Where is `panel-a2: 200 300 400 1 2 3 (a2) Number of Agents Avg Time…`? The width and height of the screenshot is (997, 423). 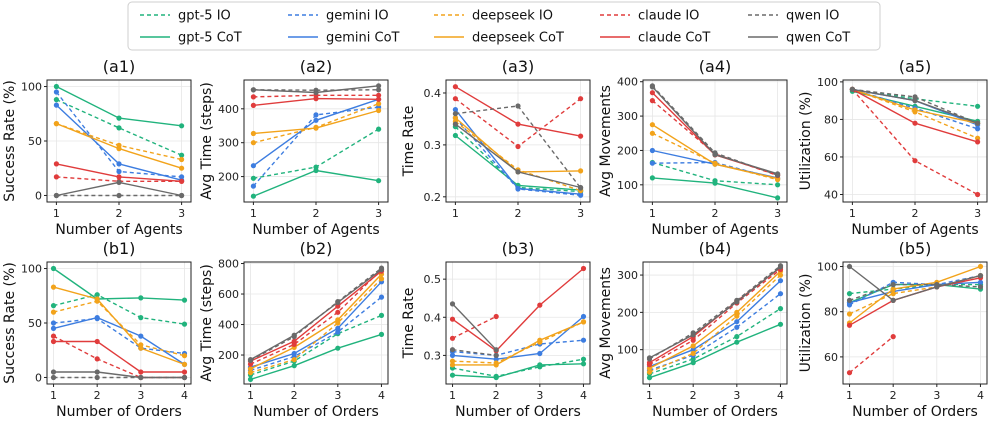
panel-a2: 200 300 400 1 2 3 (a2) Number of Agents Avg Time… is located at coordinates (294, 147).